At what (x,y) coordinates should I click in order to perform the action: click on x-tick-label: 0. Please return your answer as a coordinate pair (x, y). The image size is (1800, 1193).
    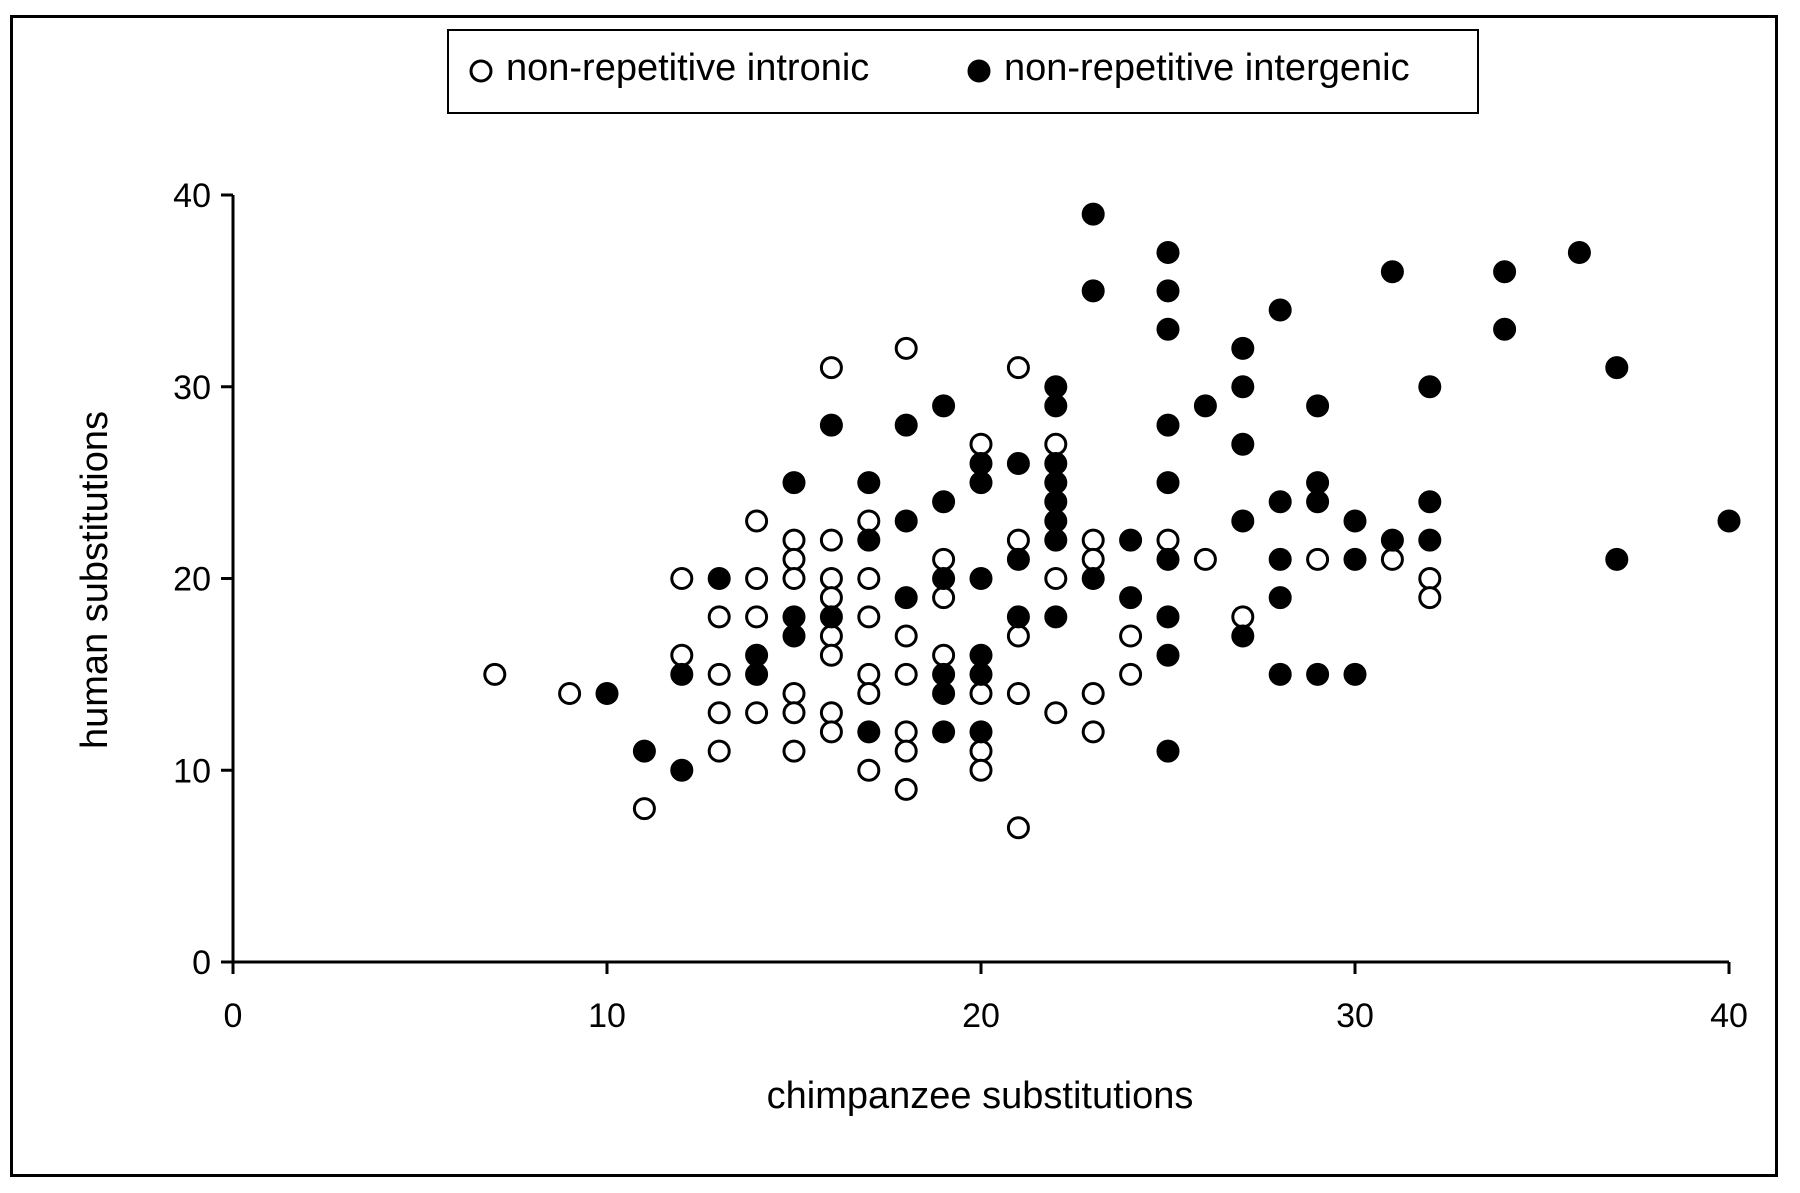
    Looking at the image, I should click on (233, 1016).